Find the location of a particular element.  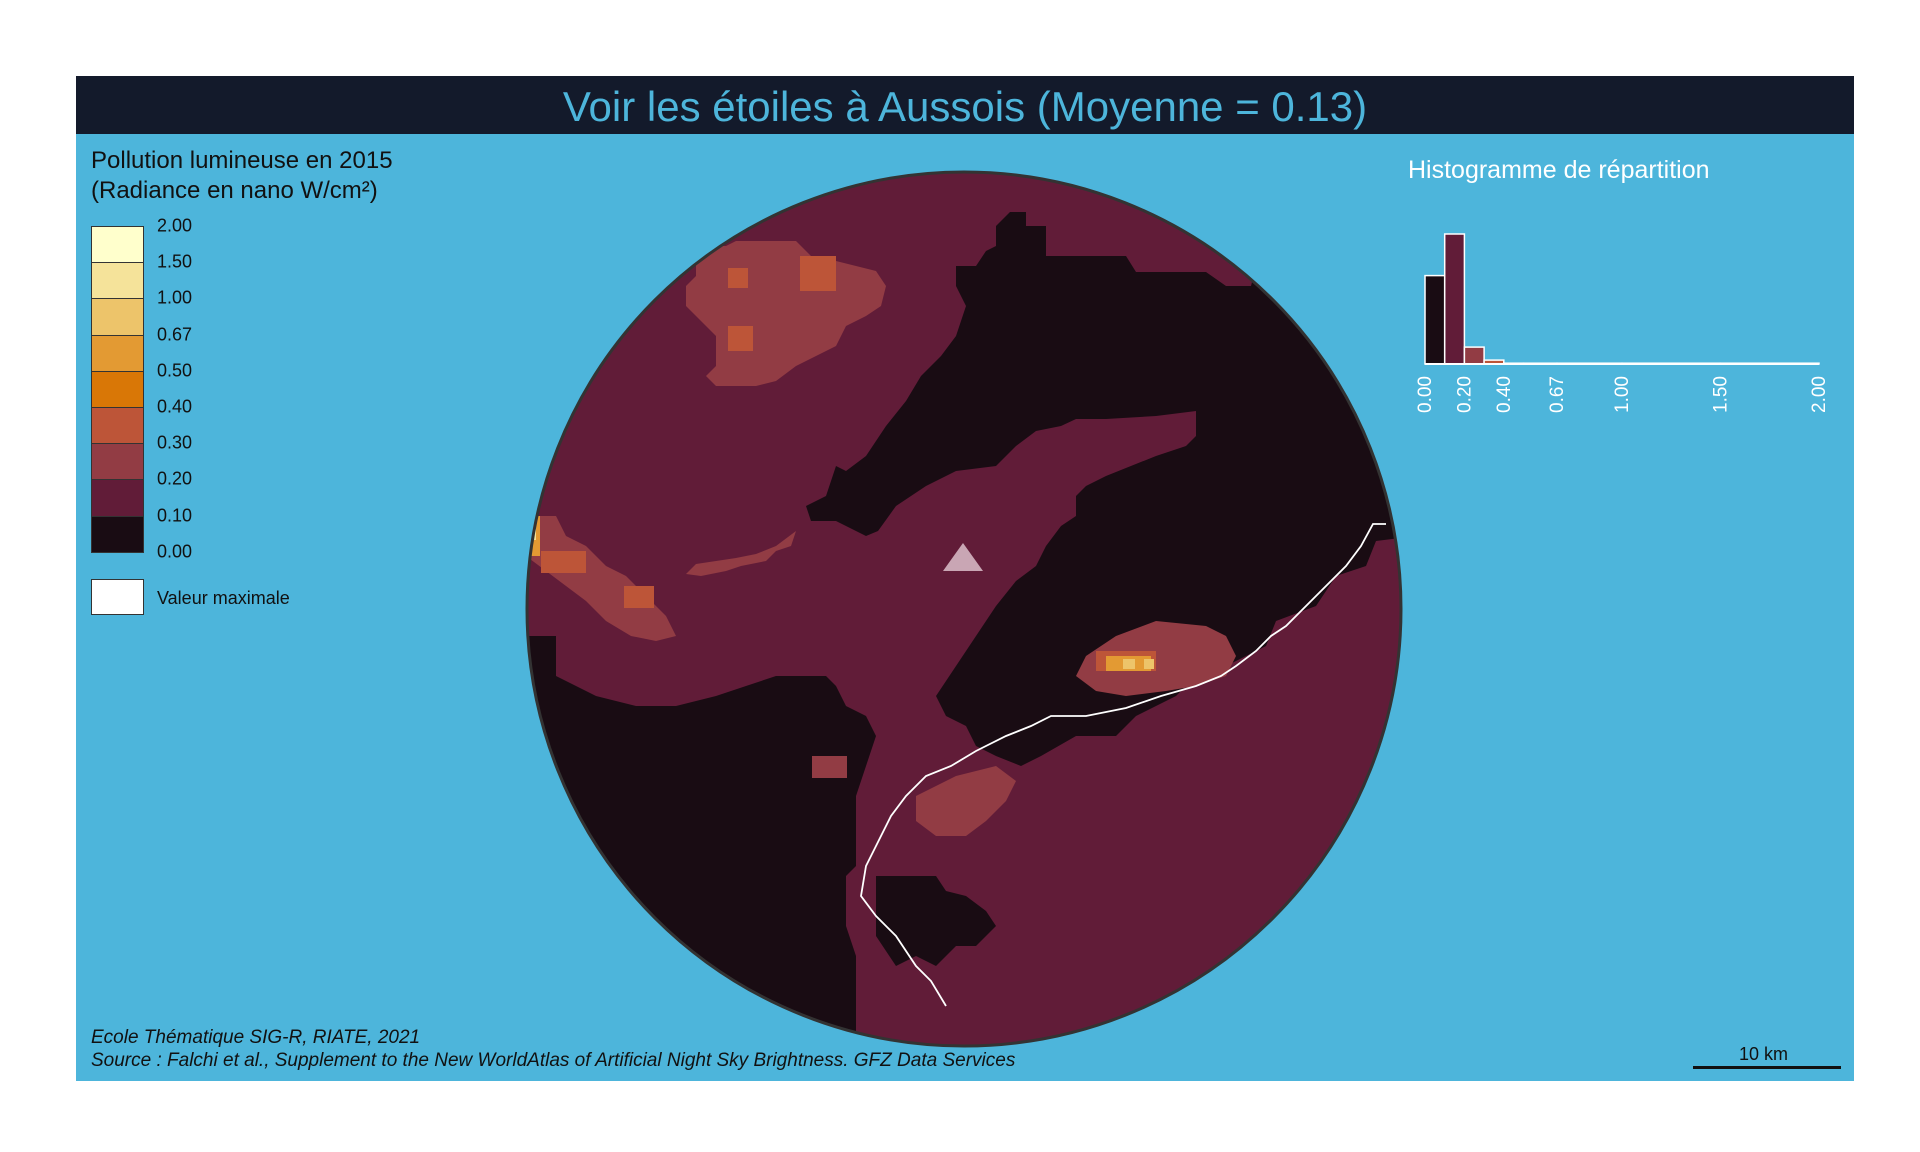

raster-dark-north is located at coordinates (1103, 489).